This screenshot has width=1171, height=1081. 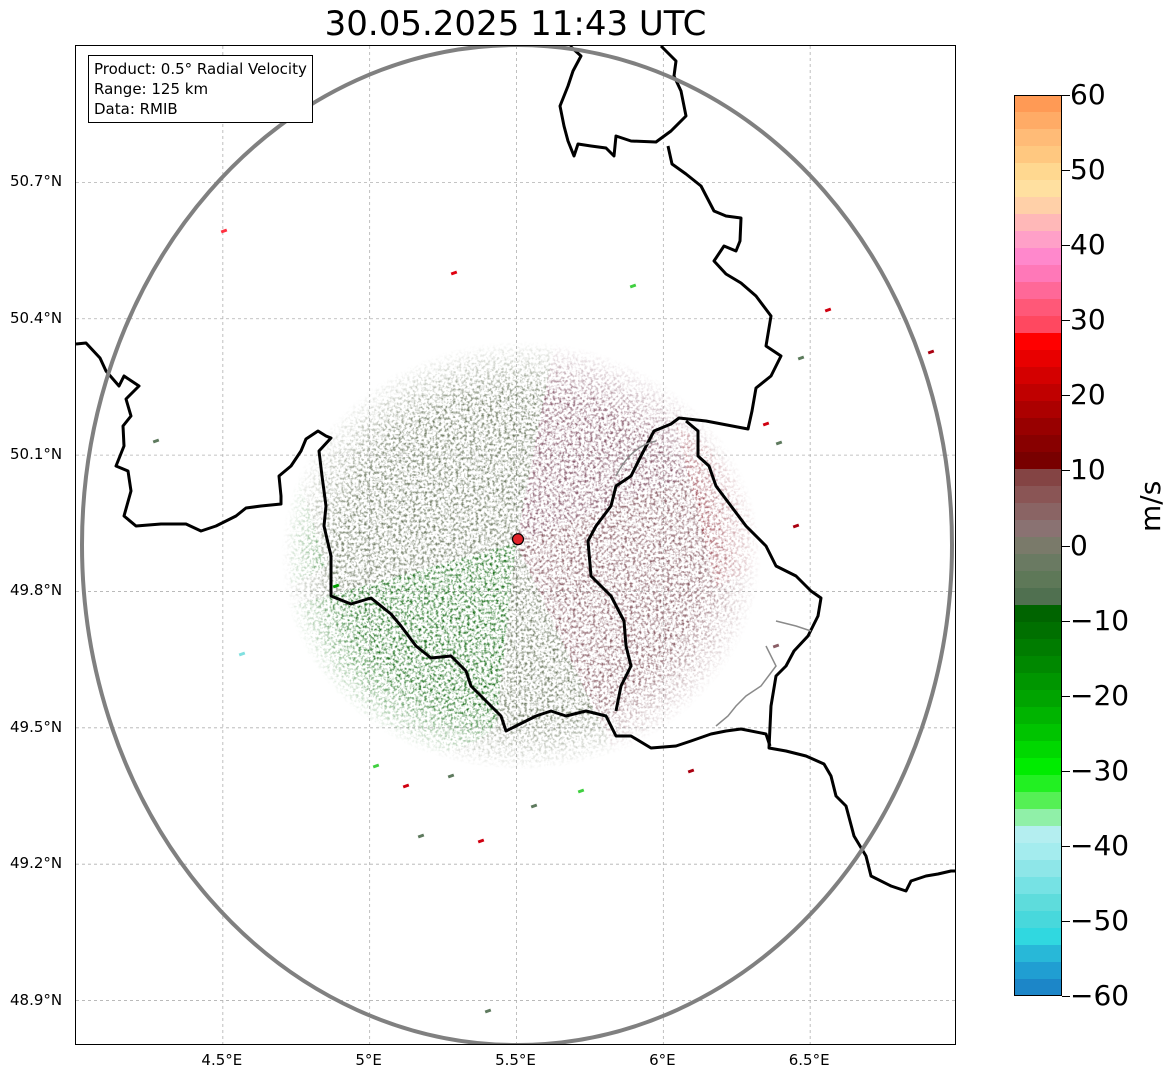 I want to click on colorbar-tick-label: −20, so click(x=1100, y=695).